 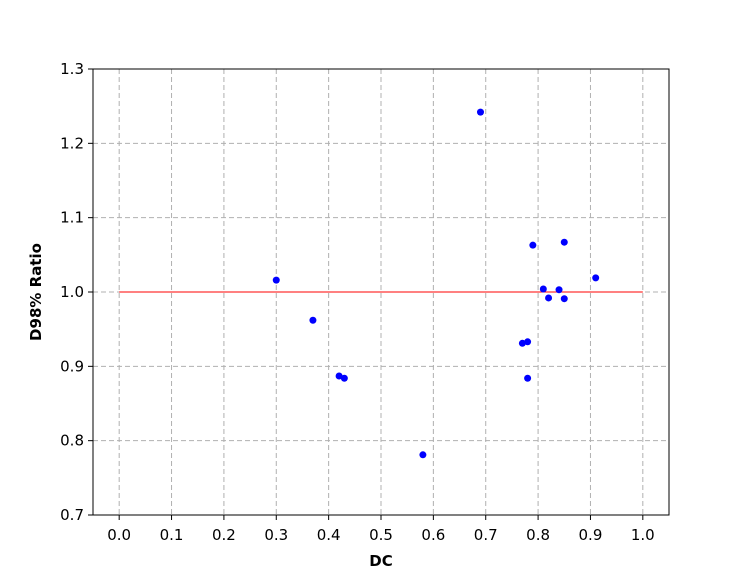 I want to click on x-tick-label: 0.4, so click(x=329, y=535).